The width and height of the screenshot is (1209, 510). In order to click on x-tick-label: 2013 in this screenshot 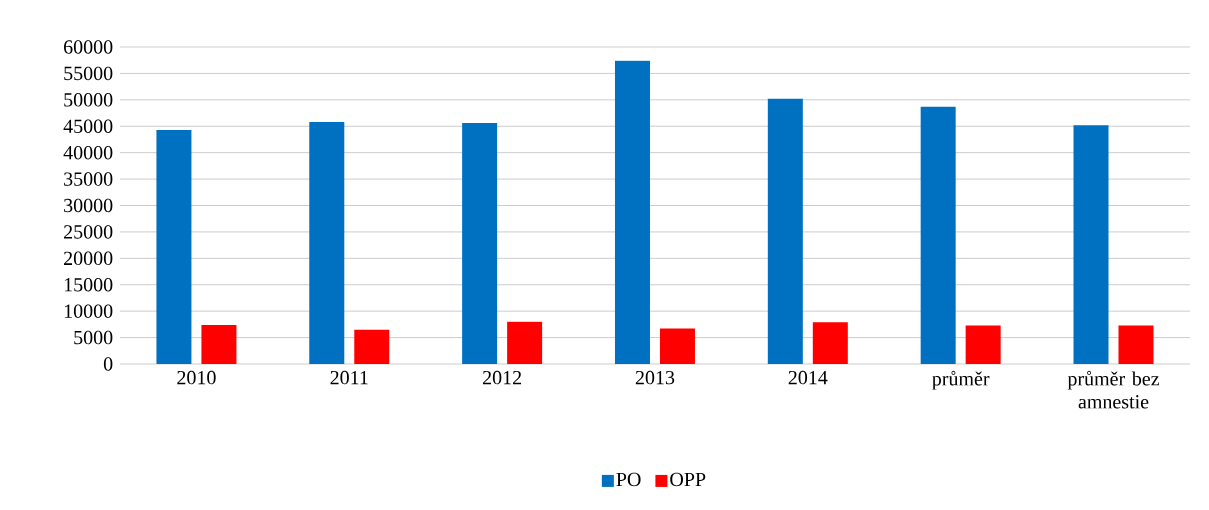, I will do `click(655, 377)`.